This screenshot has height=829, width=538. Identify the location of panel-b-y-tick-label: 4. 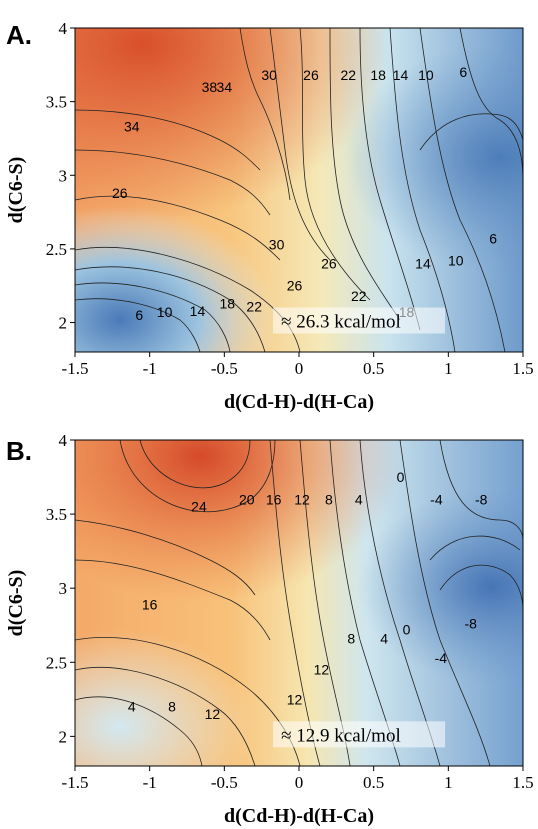
(63, 440).